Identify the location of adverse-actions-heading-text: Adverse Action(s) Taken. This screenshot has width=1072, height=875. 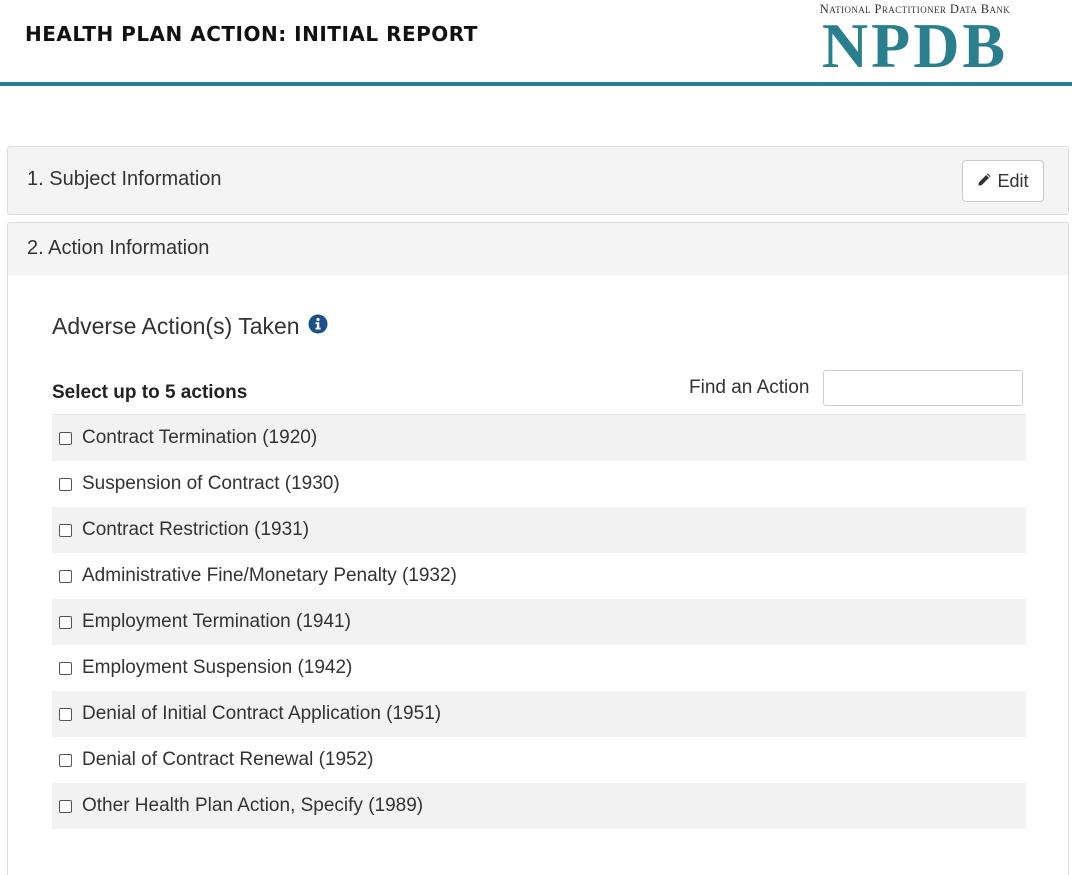
(176, 326).